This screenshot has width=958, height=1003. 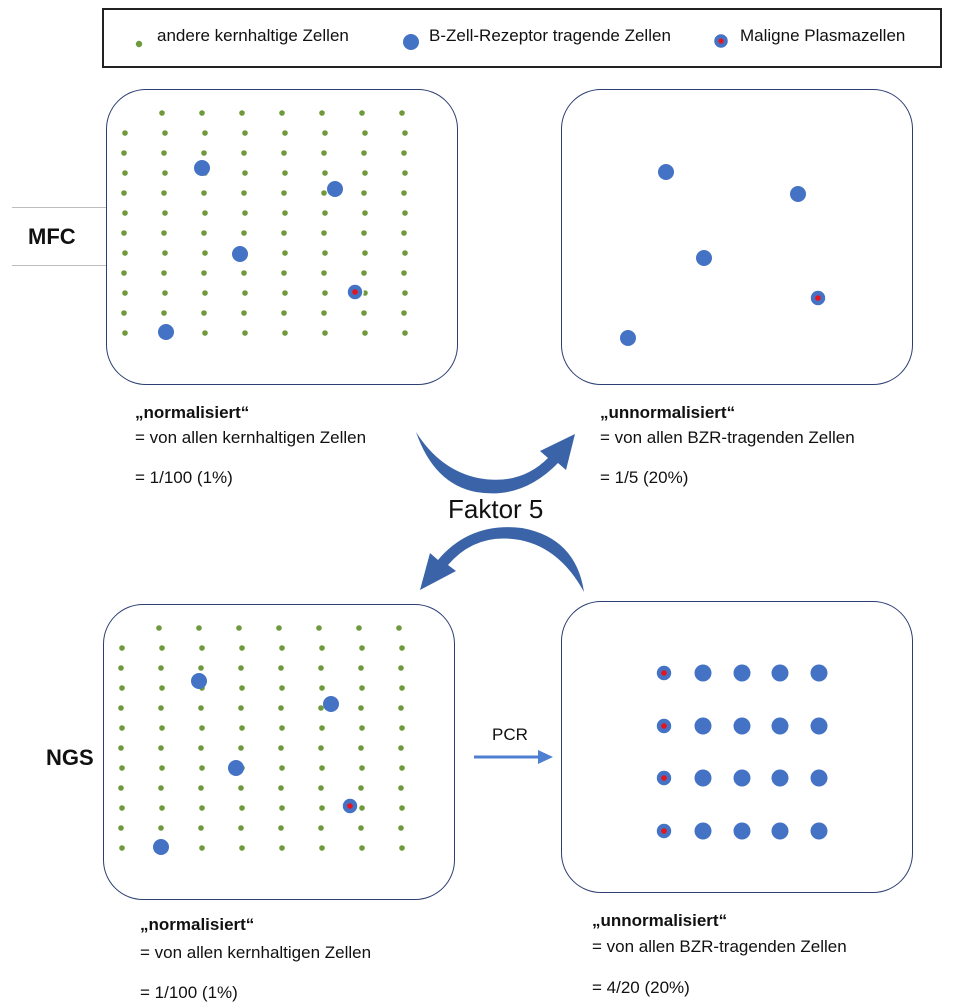 I want to click on mfc-rule-bottom, so click(x=59, y=265).